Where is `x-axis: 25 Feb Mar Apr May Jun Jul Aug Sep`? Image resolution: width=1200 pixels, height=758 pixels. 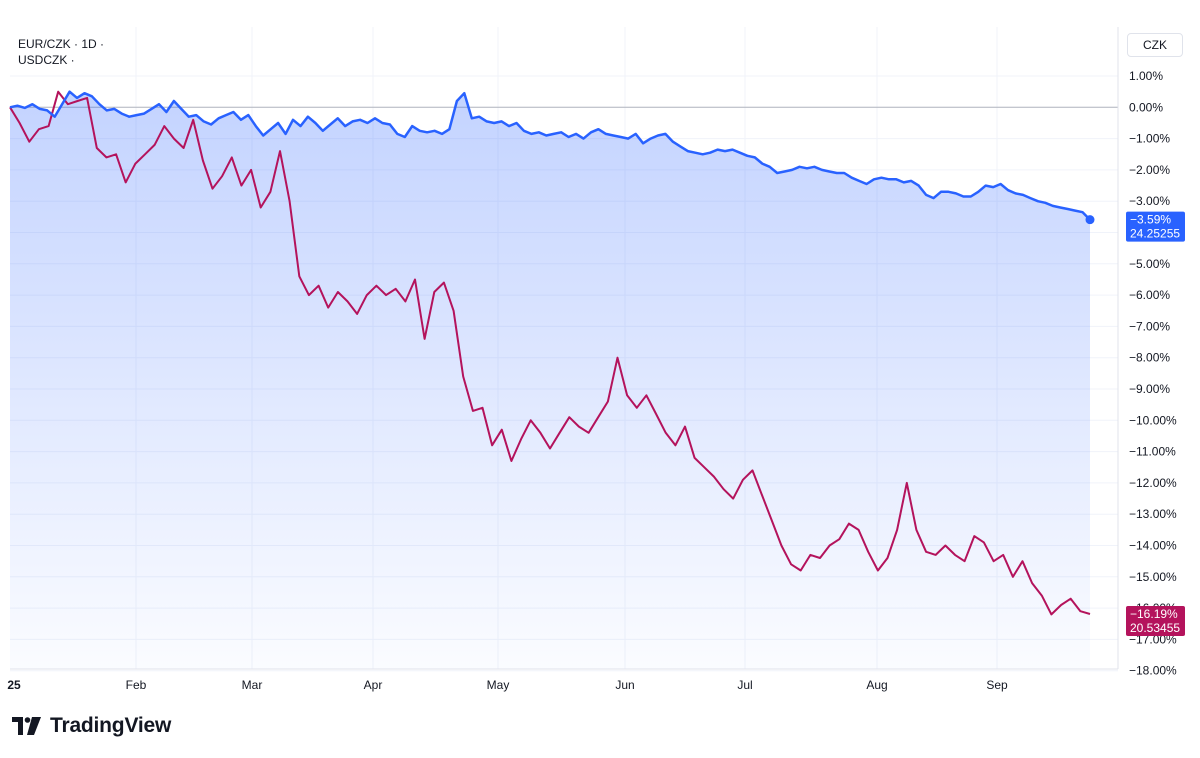 x-axis: 25 Feb Mar Apr May Jun Jul Aug Sep is located at coordinates (507, 685).